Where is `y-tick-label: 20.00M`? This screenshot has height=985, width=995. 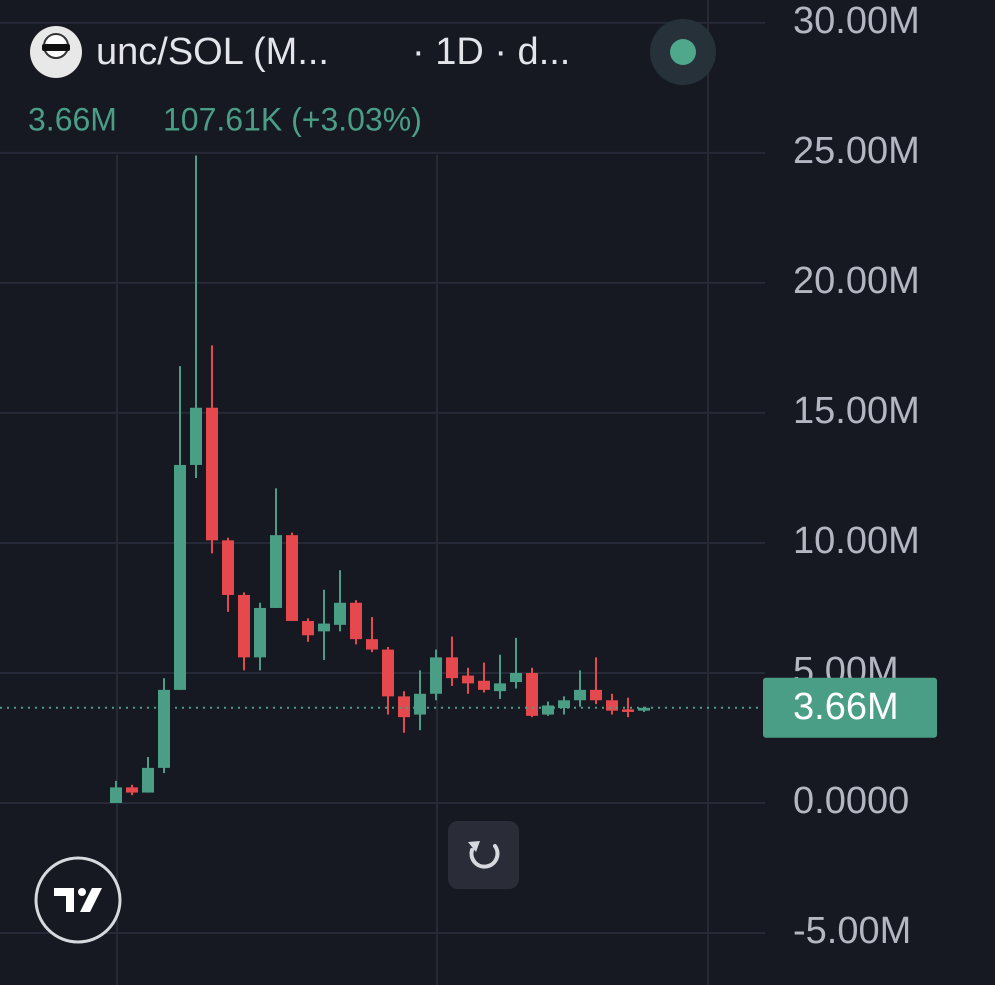 y-tick-label: 20.00M is located at coordinates (856, 281).